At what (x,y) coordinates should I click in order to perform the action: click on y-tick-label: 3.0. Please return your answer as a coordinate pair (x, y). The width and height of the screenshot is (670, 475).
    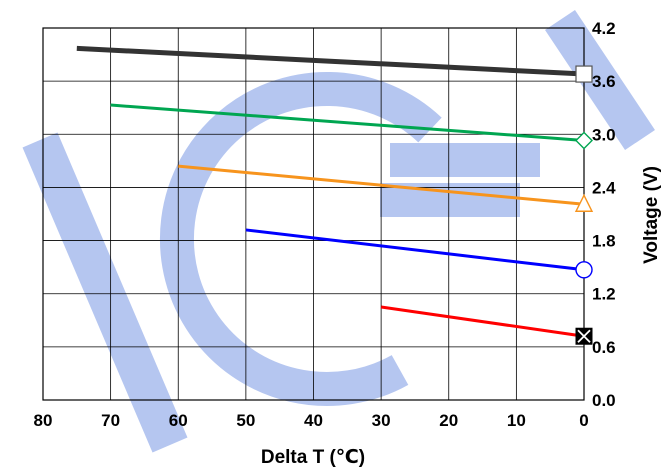
    Looking at the image, I should click on (604, 134).